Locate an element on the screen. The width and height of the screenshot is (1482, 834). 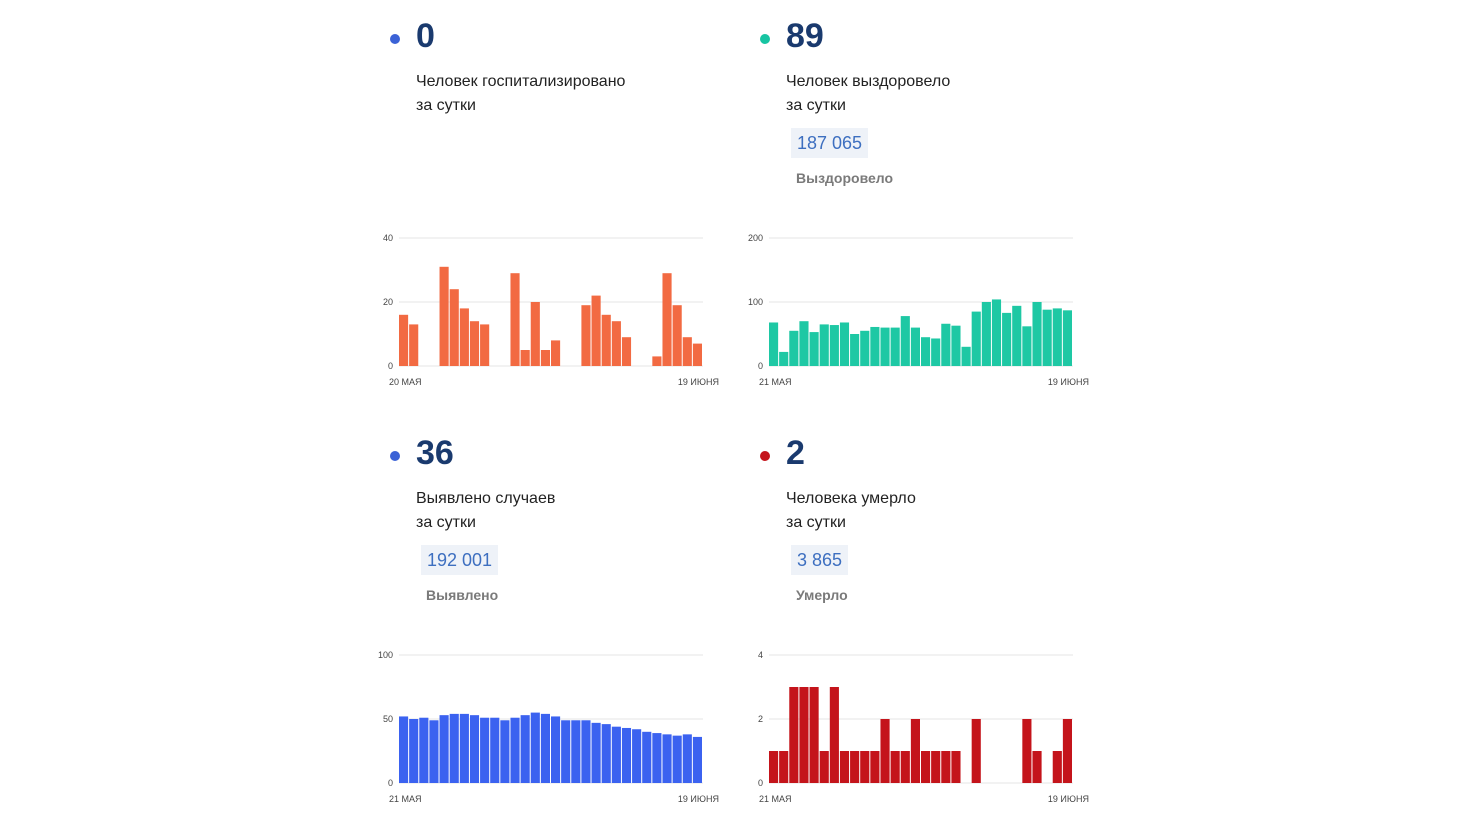
y-tick-label: 20 is located at coordinates (388, 302).